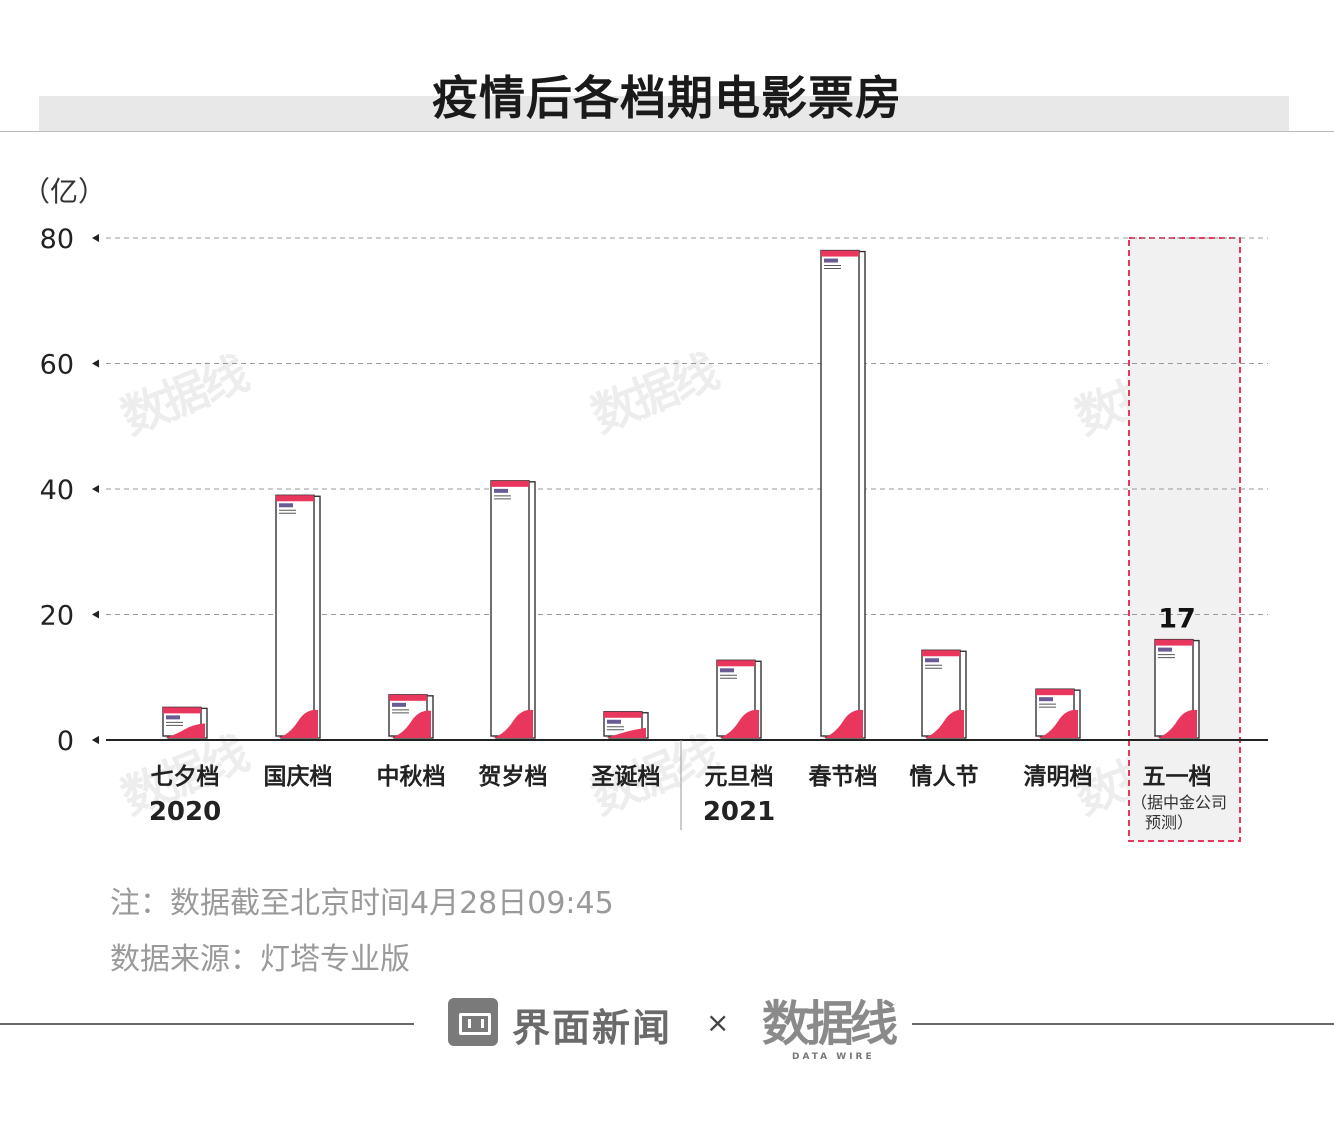 Image resolution: width=1334 pixels, height=1131 pixels. What do you see at coordinates (1123, 1024) in the screenshot?
I see `footer-divider-right` at bounding box center [1123, 1024].